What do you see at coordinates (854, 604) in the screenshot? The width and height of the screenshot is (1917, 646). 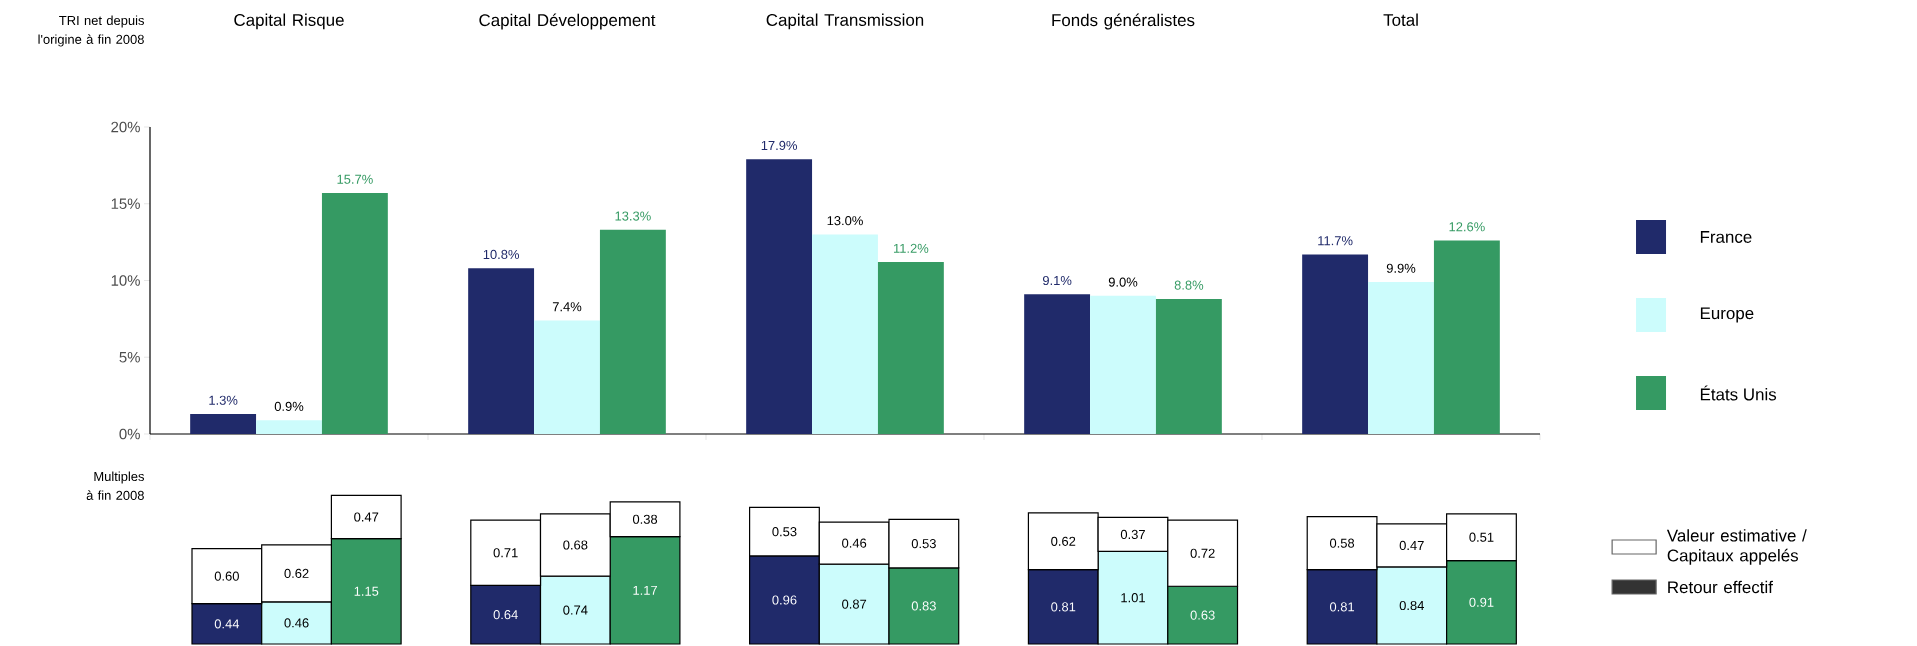 I see `data-label: 0.87` at bounding box center [854, 604].